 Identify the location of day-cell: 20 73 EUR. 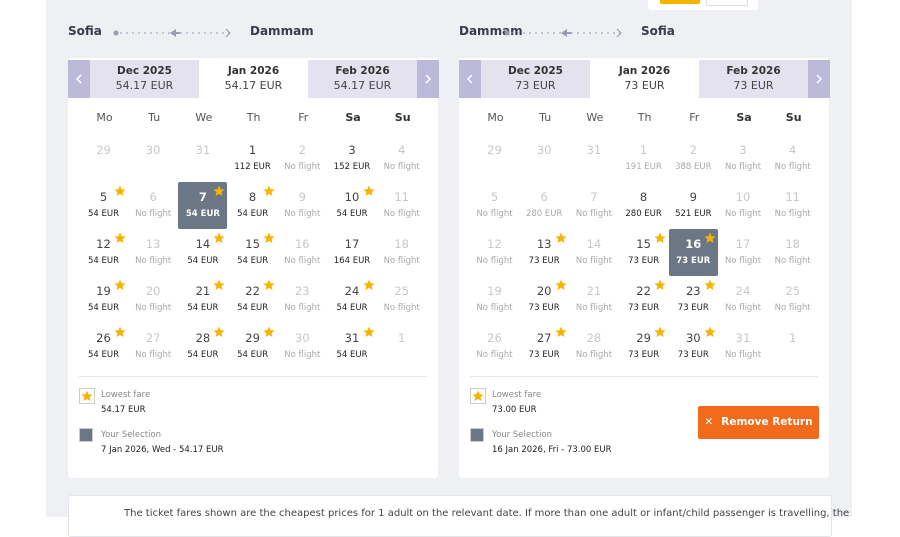
(544, 299).